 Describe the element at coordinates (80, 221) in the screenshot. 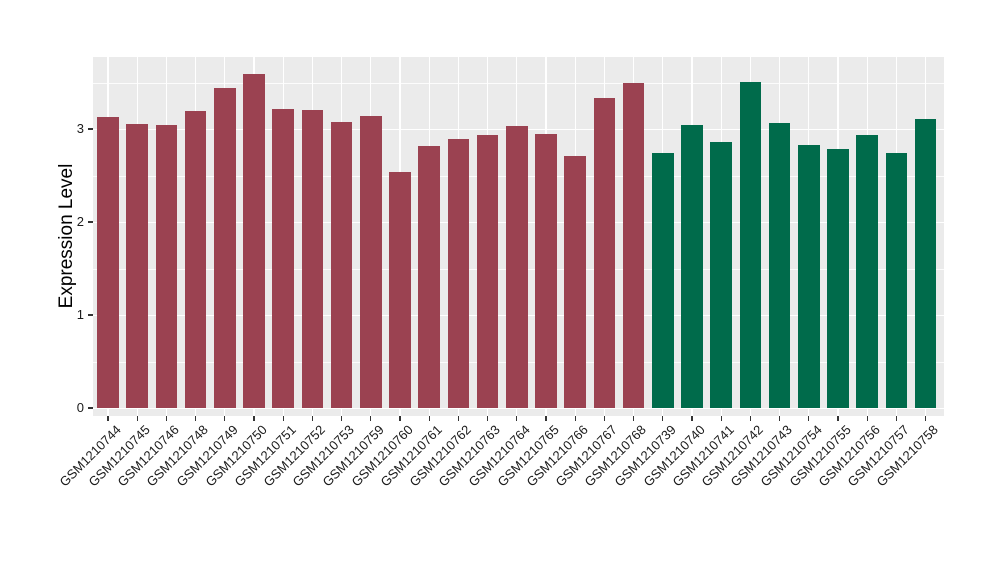

I see `y-tick-label: 2` at that location.